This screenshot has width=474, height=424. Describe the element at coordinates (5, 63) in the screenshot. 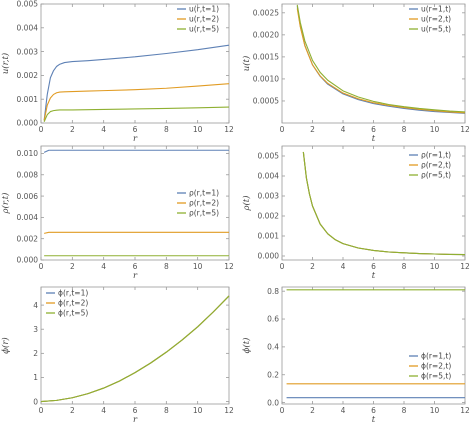

I see `y-axis-label: u(r,t)` at that location.